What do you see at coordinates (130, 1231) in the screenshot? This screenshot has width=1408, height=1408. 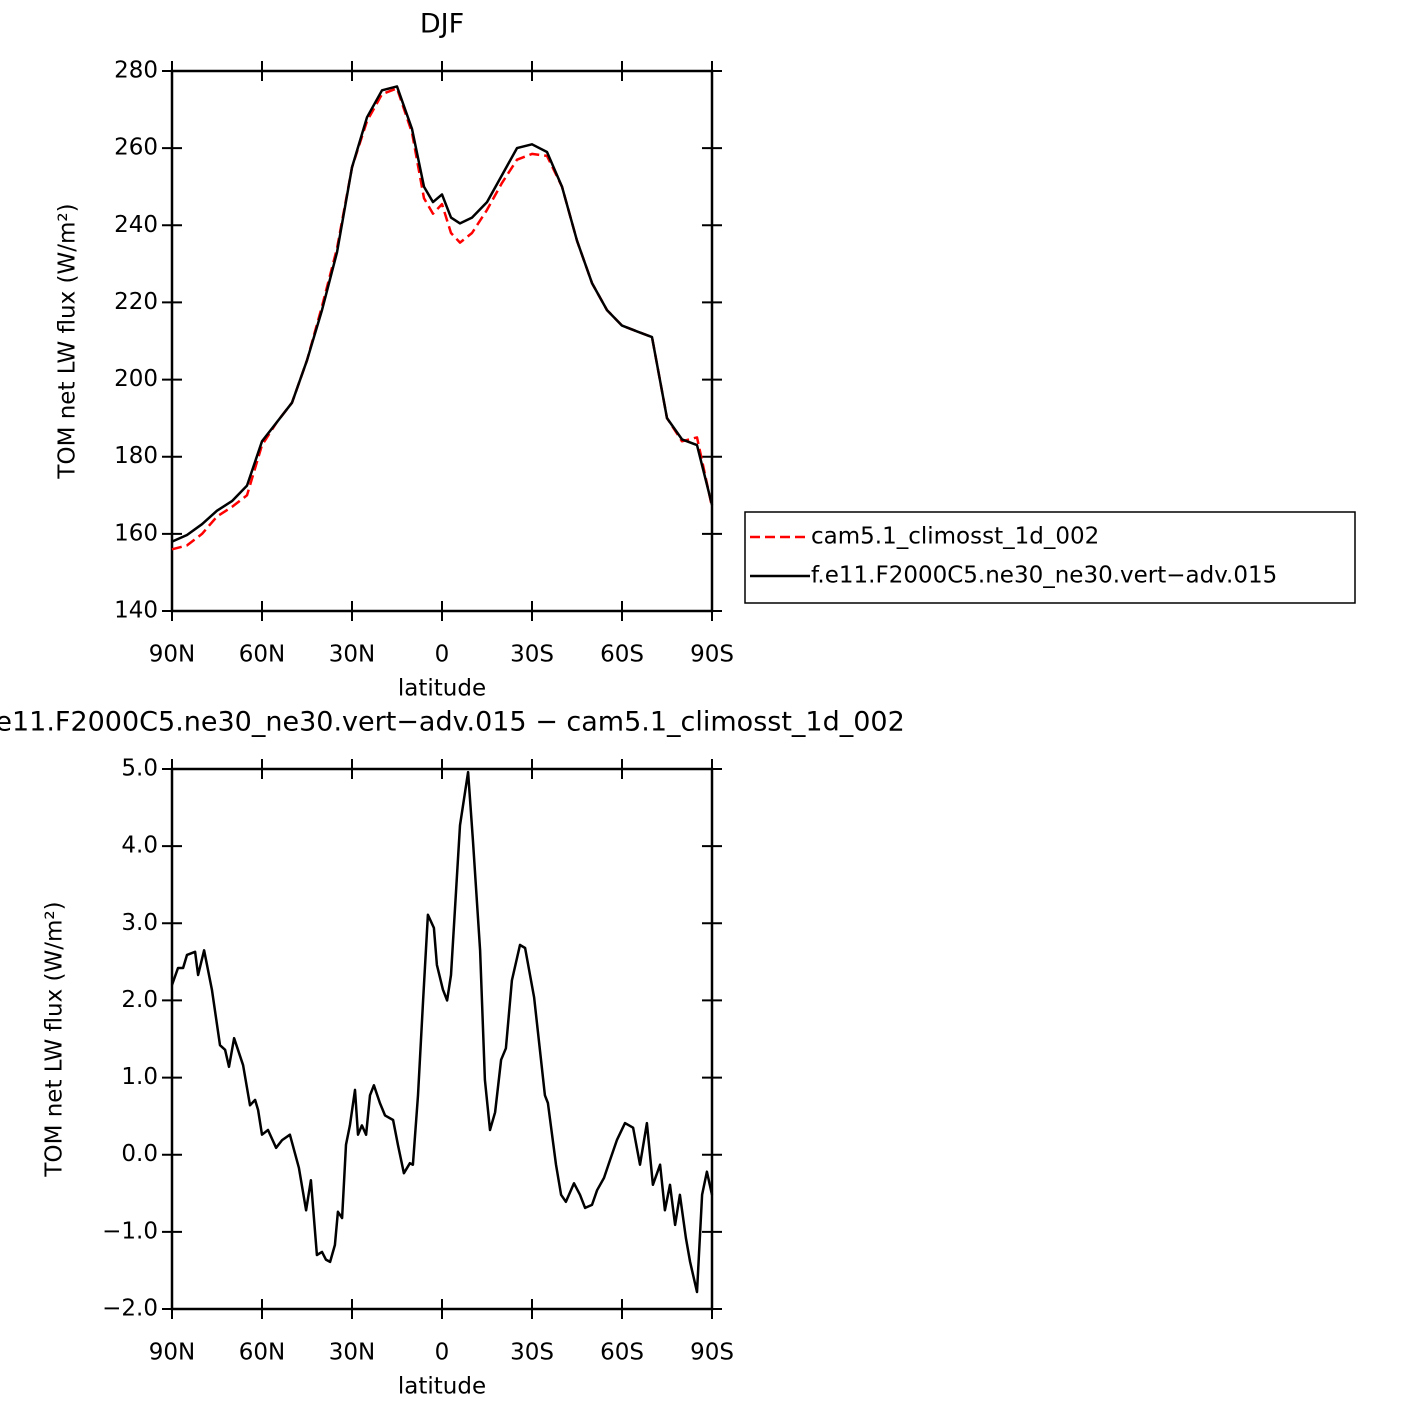 I see `y-tick-label: −1.0` at bounding box center [130, 1231].